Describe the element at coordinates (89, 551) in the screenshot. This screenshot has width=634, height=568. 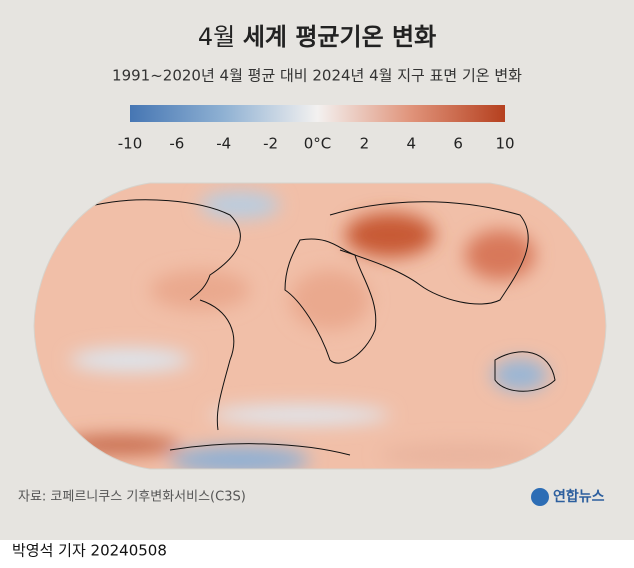
I see `byline: 박영석 기자 20240508` at that location.